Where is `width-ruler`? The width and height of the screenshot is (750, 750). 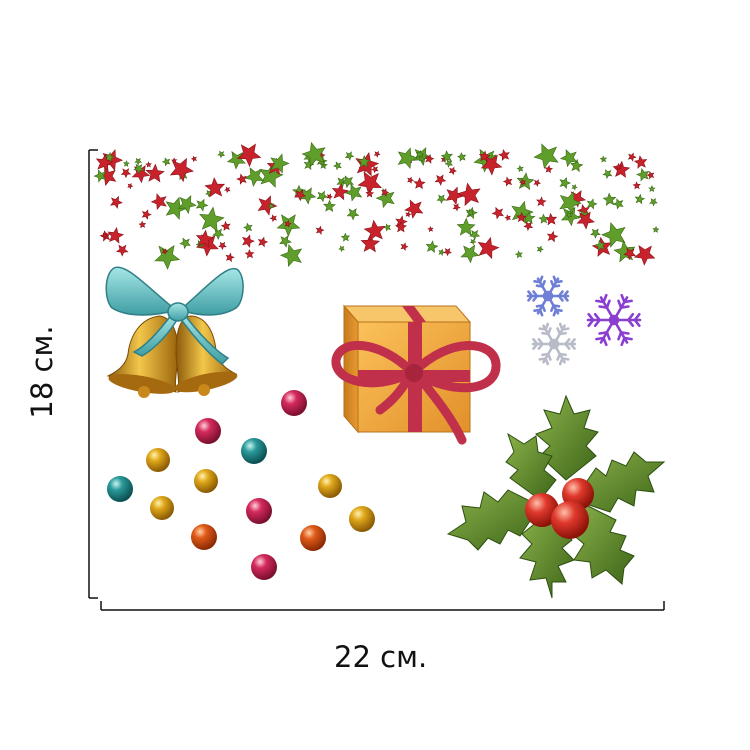 width-ruler is located at coordinates (382, 606).